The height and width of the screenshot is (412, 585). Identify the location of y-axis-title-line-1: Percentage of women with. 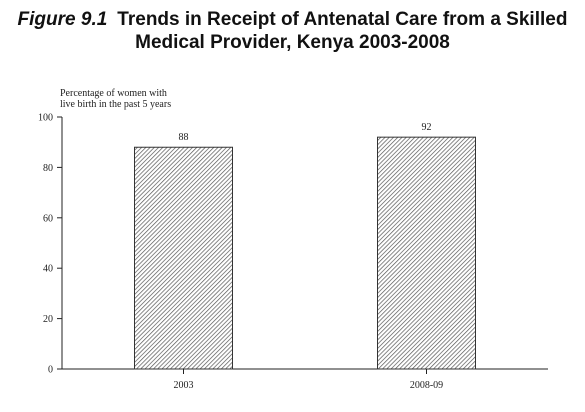
(113, 93).